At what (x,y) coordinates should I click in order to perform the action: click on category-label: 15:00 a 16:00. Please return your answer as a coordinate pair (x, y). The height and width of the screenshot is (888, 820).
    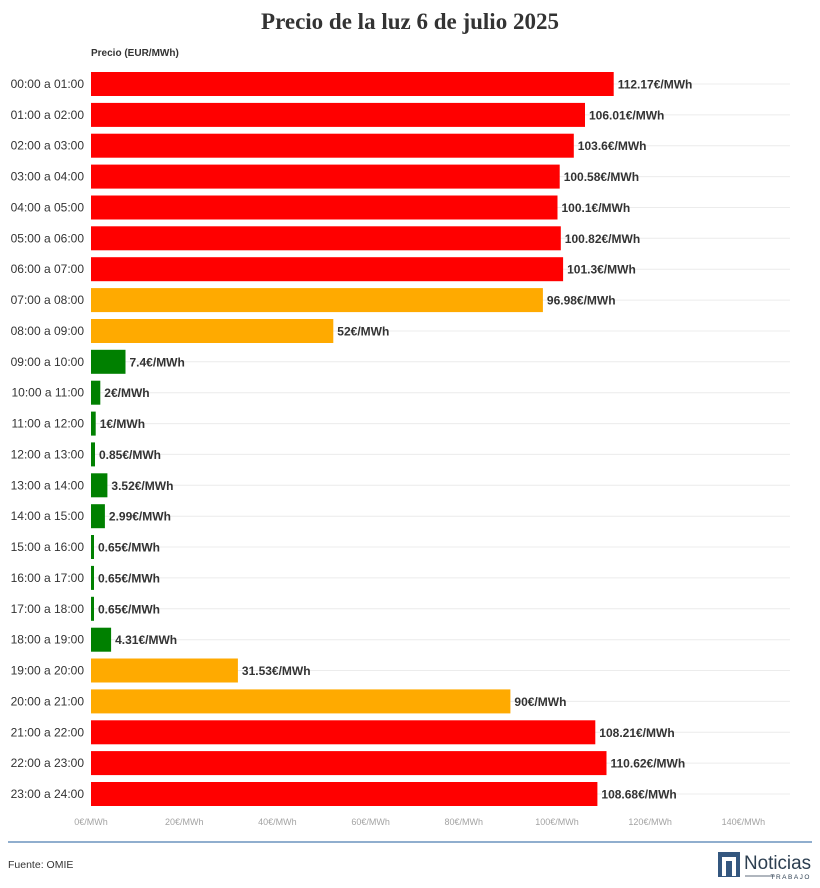
    Looking at the image, I should click on (48, 547).